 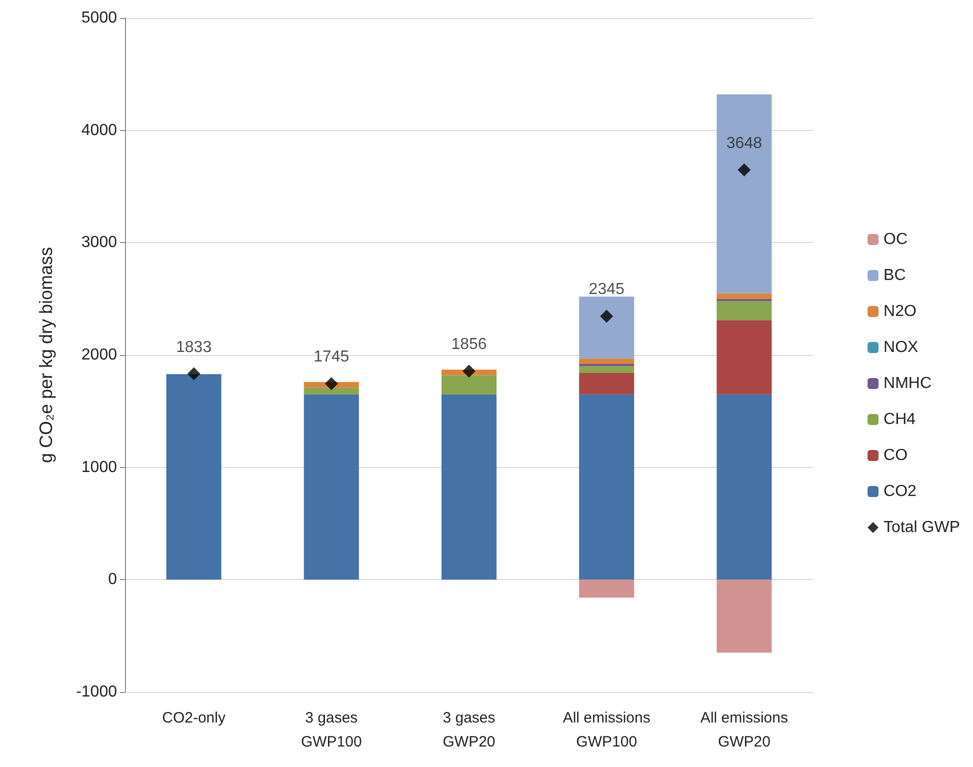 What do you see at coordinates (908, 383) in the screenshot?
I see `legend-label: NMHC` at bounding box center [908, 383].